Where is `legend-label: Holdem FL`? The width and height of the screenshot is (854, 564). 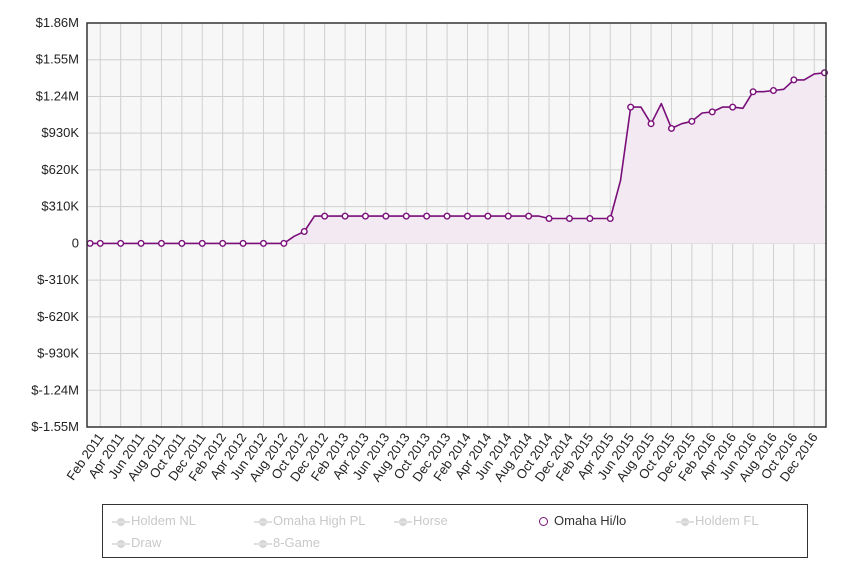
legend-label: Holdem FL is located at coordinates (727, 520).